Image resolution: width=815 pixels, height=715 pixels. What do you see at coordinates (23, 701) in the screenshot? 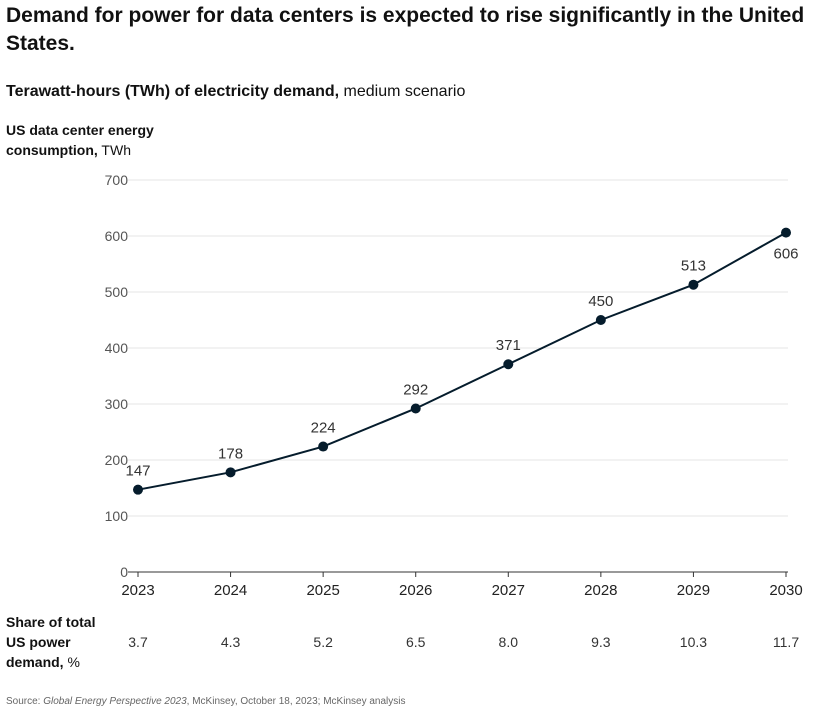
I see `source-prefix: Source:` at bounding box center [23, 701].